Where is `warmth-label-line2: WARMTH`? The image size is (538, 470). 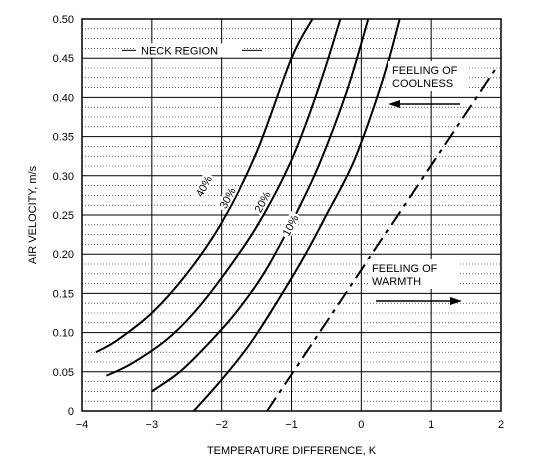
warmth-label-line2: WARMTH is located at coordinates (396, 282).